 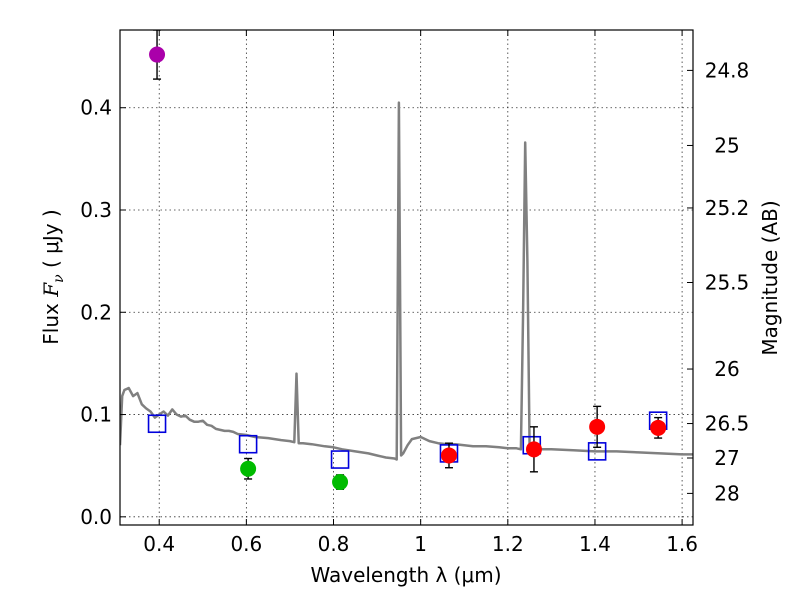 What do you see at coordinates (334, 544) in the screenshot?
I see `x-tick-label: 0.8` at bounding box center [334, 544].